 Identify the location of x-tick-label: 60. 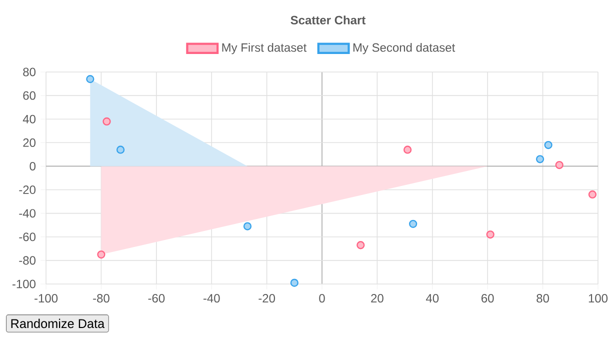
(488, 298).